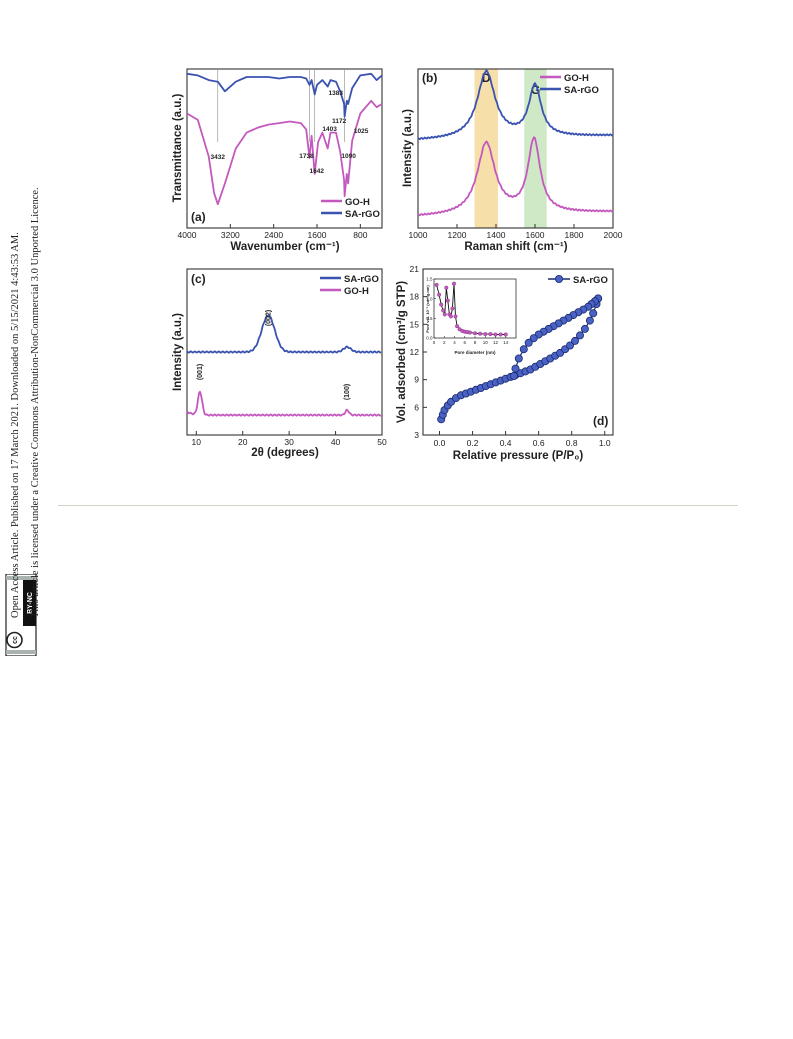 The width and height of the screenshot is (793, 1039). What do you see at coordinates (418, 235) in the screenshot?
I see `x-tick-label-1000: 1000` at bounding box center [418, 235].